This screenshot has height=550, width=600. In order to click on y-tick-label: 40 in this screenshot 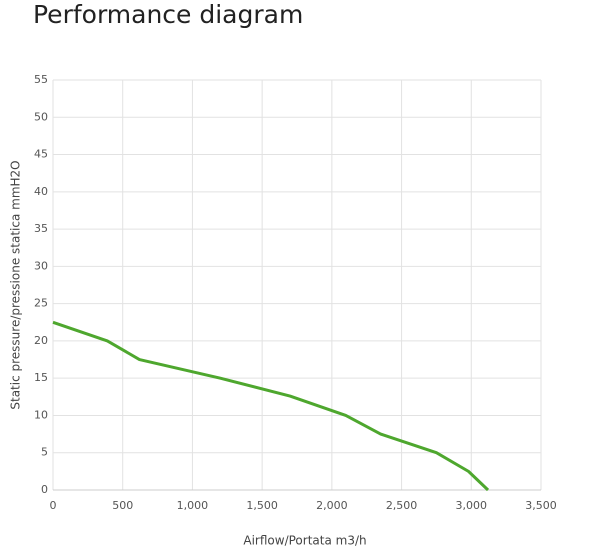, I will do `click(41, 191)`.